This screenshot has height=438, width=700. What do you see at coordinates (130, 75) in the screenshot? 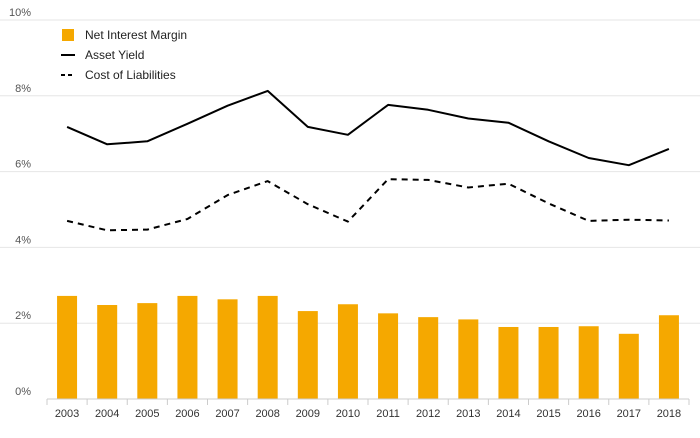
I see `legend-label-cost-of-liabilities: Cost of Liabilities` at bounding box center [130, 75].